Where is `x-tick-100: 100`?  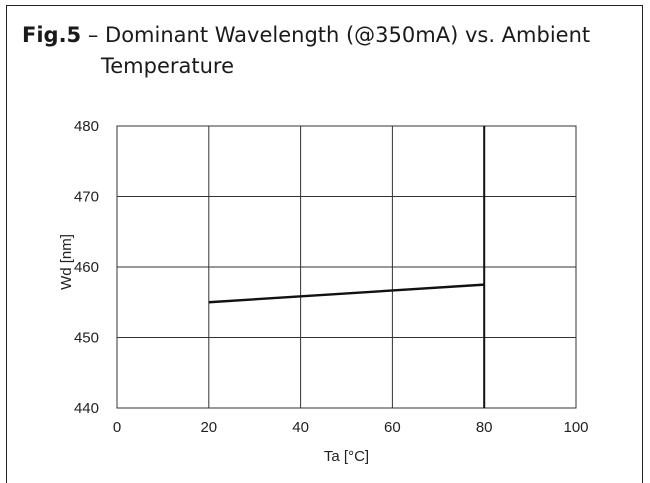
x-tick-100: 100 is located at coordinates (575, 427).